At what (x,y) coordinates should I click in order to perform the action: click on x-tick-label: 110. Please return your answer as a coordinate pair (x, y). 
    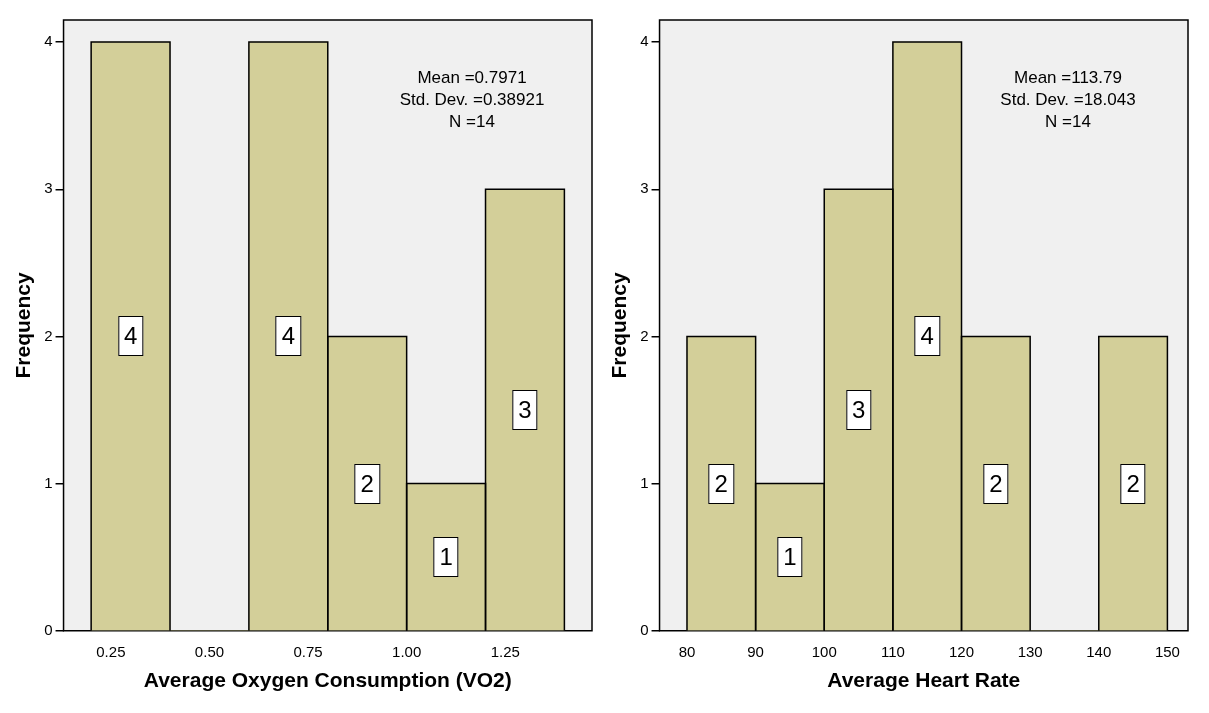
    Looking at the image, I should click on (892, 651).